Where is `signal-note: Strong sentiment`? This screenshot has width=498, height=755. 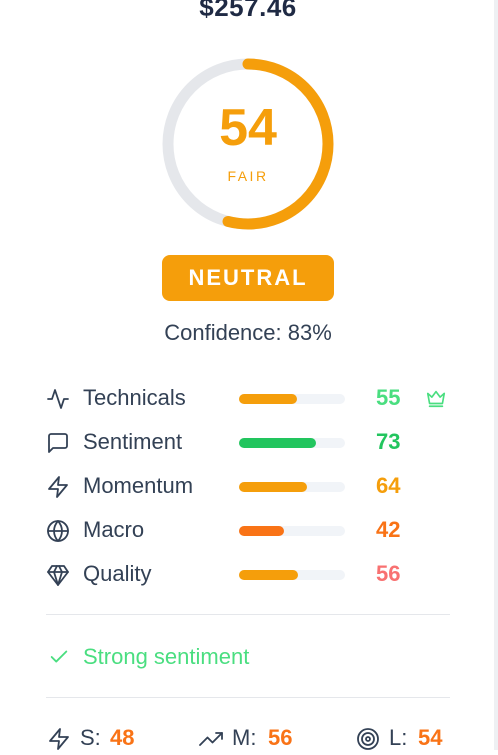 signal-note: Strong sentiment is located at coordinates (246, 657).